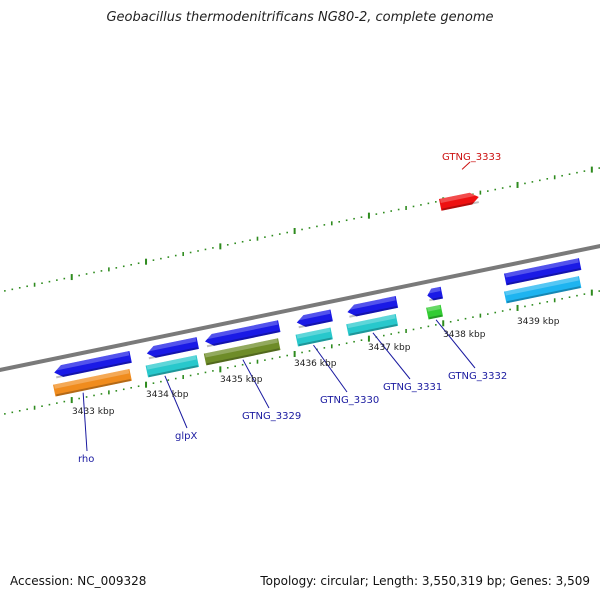  What do you see at coordinates (186, 436) in the screenshot?
I see `gene-label: glpX` at bounding box center [186, 436].